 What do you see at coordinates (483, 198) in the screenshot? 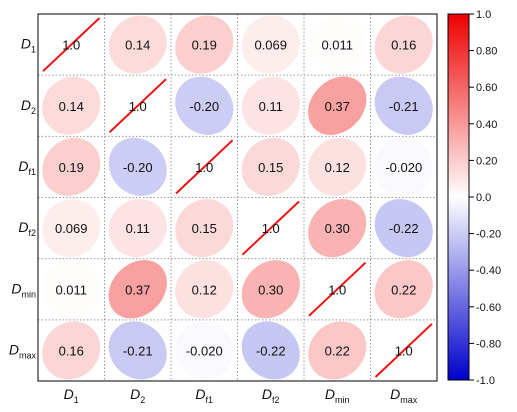
I see `colorbar-tick-label: 0.0` at bounding box center [483, 198].